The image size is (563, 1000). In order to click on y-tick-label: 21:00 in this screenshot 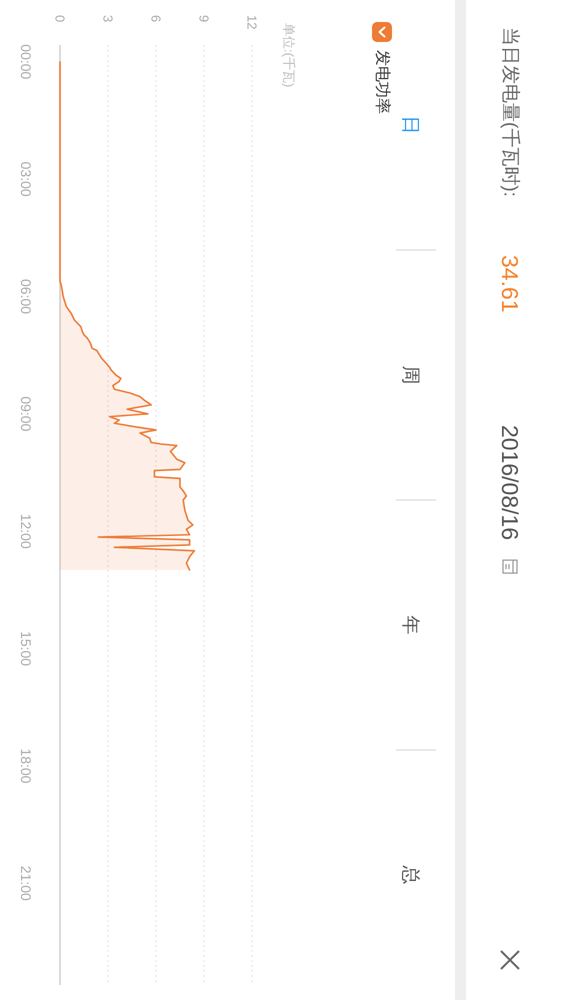, I will do `click(26, 884)`.